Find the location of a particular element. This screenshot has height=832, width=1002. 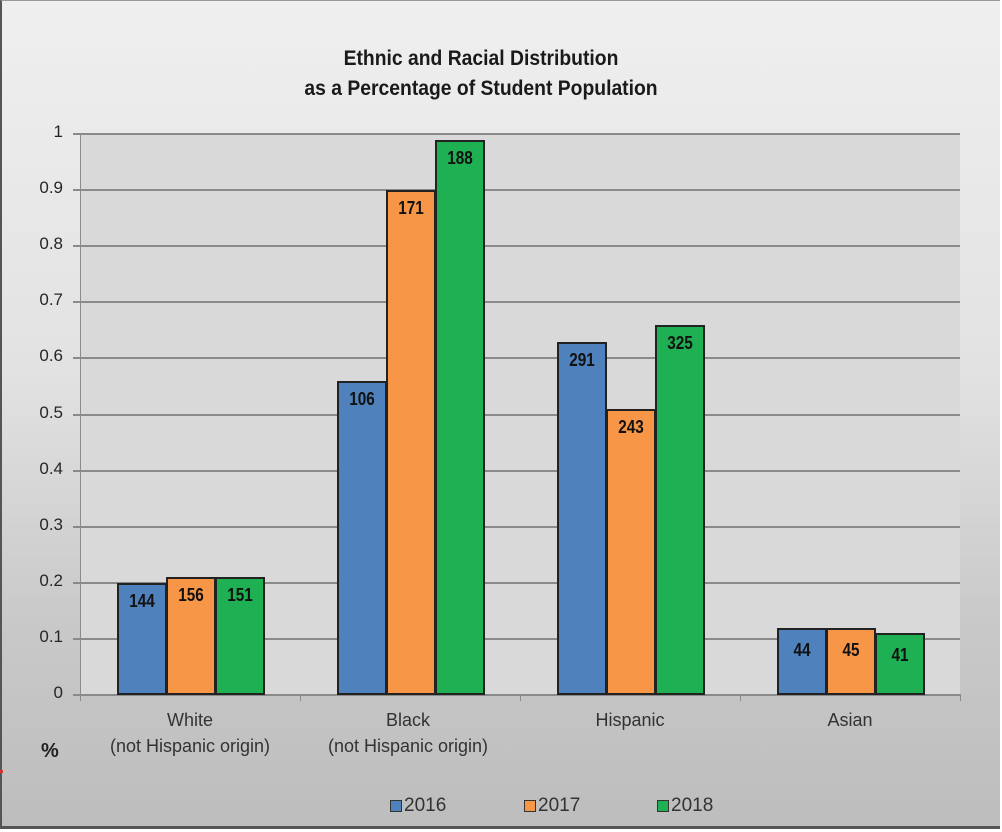

bar-2017-hispanic: 243 is located at coordinates (630, 551).